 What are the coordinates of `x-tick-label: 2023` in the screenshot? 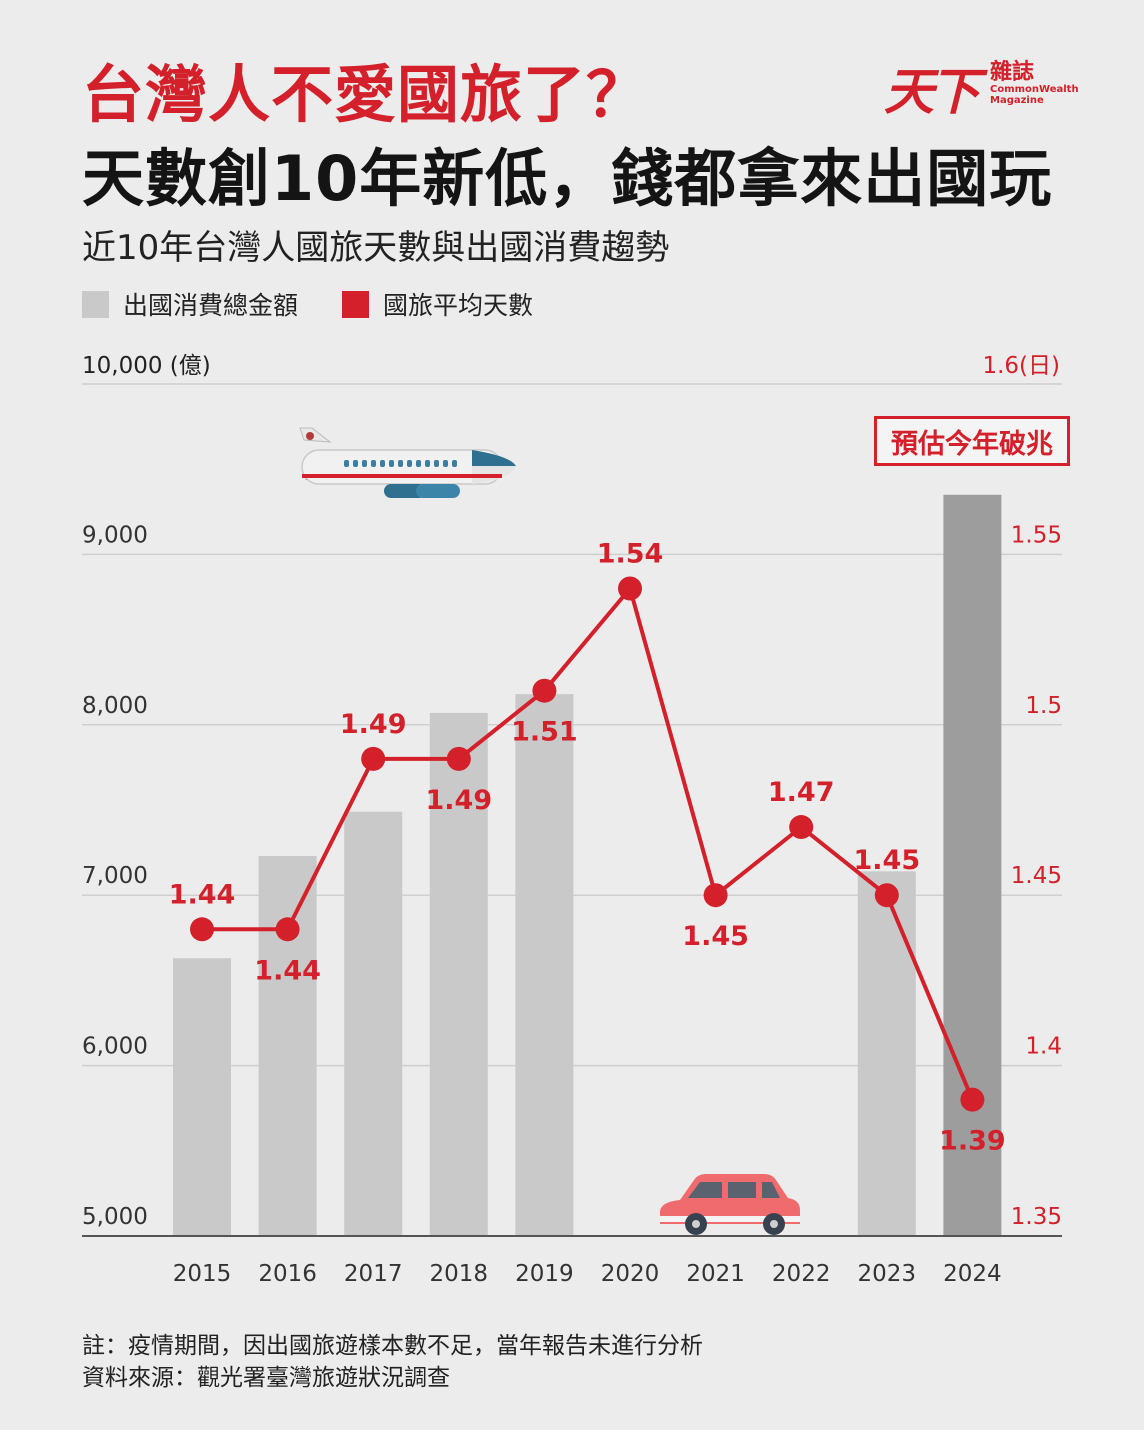 It's located at (887, 1274).